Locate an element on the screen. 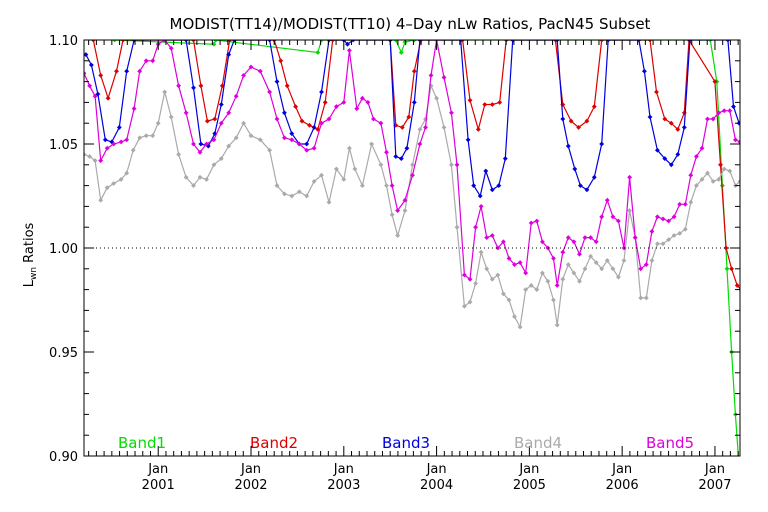  legend-item-band2: Band2 is located at coordinates (274, 443).